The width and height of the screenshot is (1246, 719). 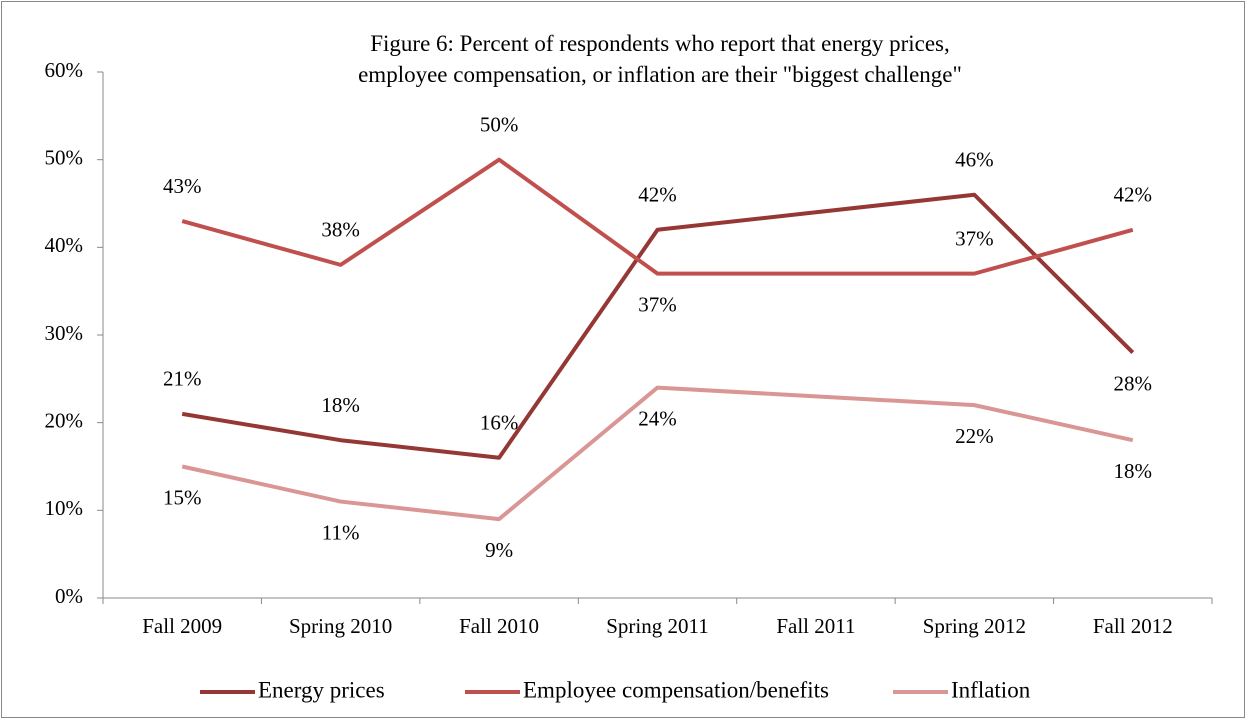 I want to click on legend-label: Employee compensation/benefits, so click(x=676, y=689).